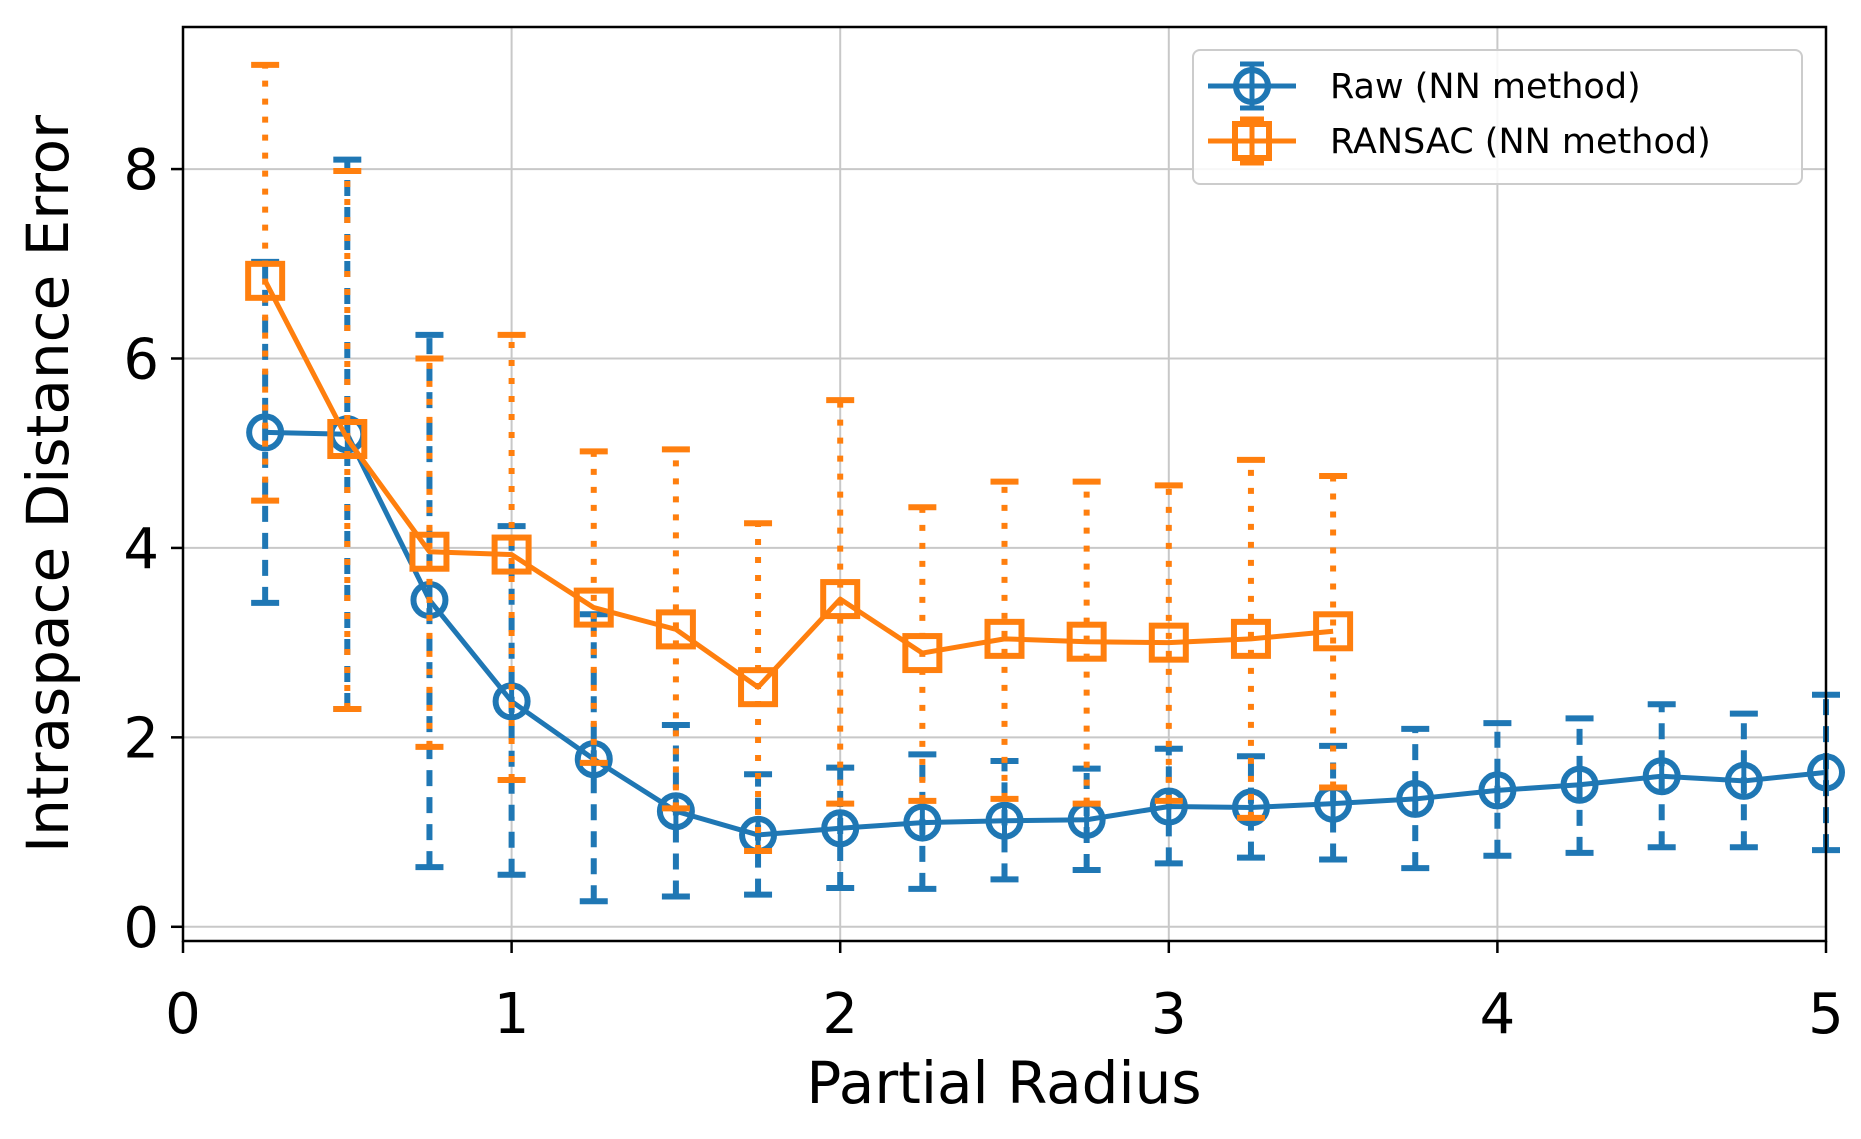 The width and height of the screenshot is (1861, 1139). Describe the element at coordinates (1485, 87) in the screenshot. I see `legend-label-raw: Raw (NN method)` at that location.